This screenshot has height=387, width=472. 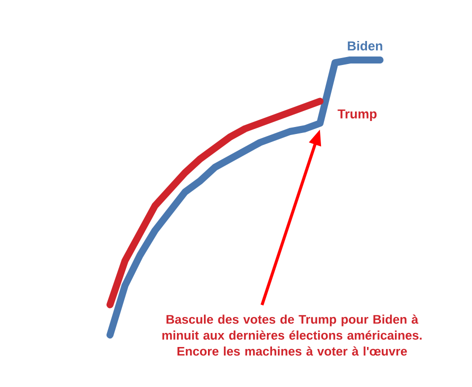 What do you see at coordinates (365, 45) in the screenshot?
I see `series-label: Biden` at bounding box center [365, 45].